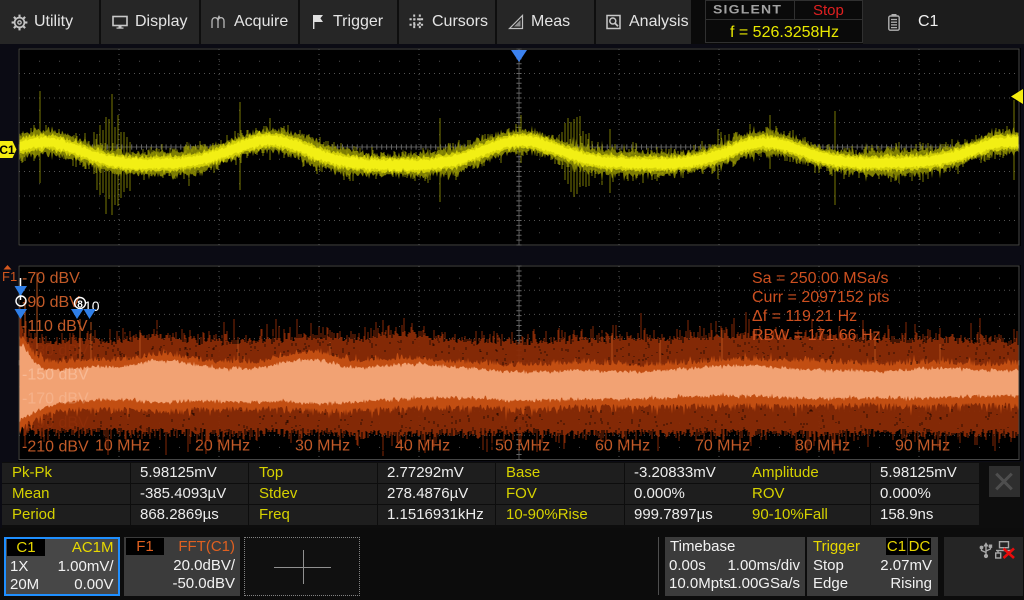 The width and height of the screenshot is (1024, 600). What do you see at coordinates (820, 278) in the screenshot?
I see `svg-text: Sa = 250.00 MSa/s` at bounding box center [820, 278].